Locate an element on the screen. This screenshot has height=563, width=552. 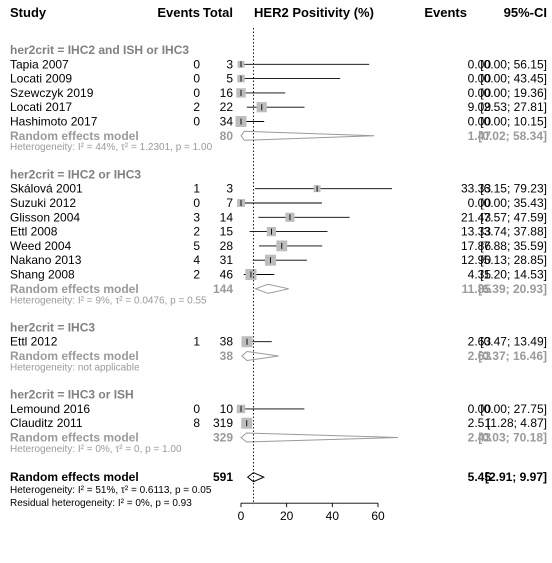
study-total: 15 is located at coordinates (227, 232).